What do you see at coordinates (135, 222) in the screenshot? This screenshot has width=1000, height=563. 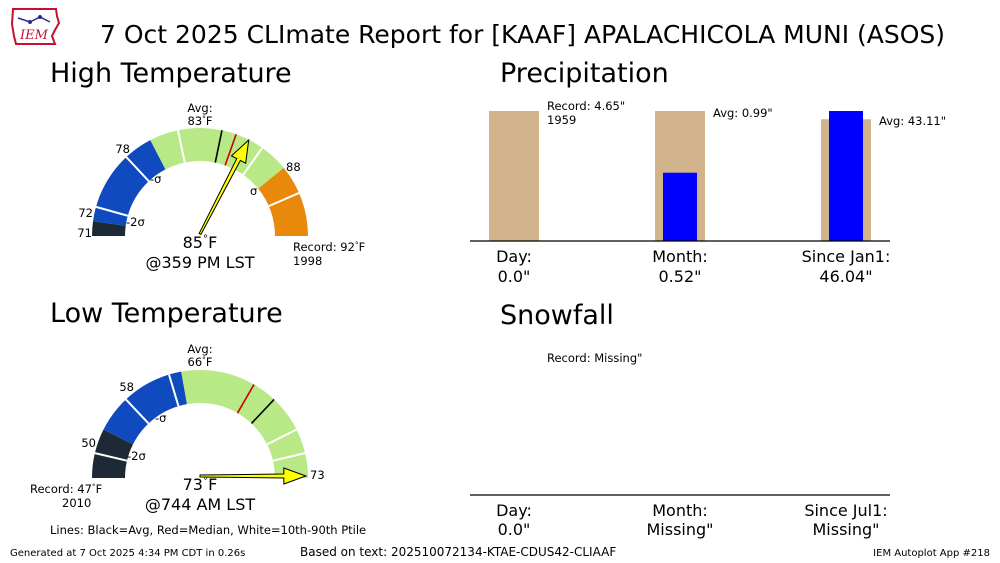 I see `high-sigma-neg2: -2σ` at bounding box center [135, 222].